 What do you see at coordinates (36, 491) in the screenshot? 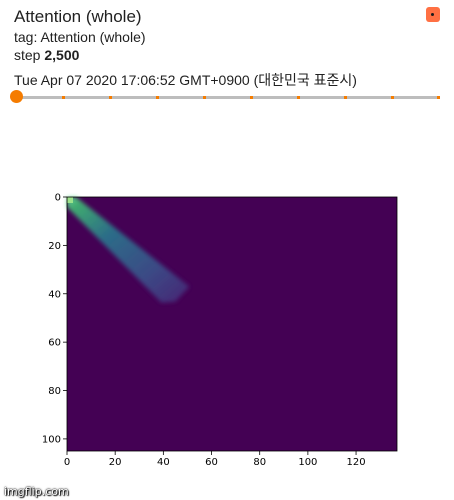
I see `watermark-text: imgflip.com` at bounding box center [36, 491].